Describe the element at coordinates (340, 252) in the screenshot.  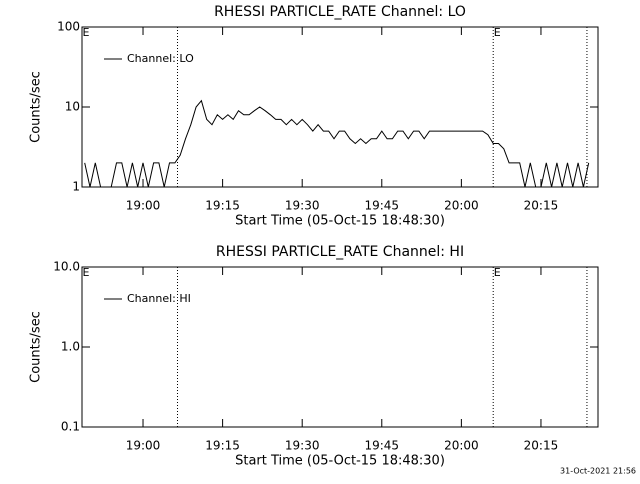
I see `chart-title: RHESSI PARTICLE_RATE Channel: HI` at that location.